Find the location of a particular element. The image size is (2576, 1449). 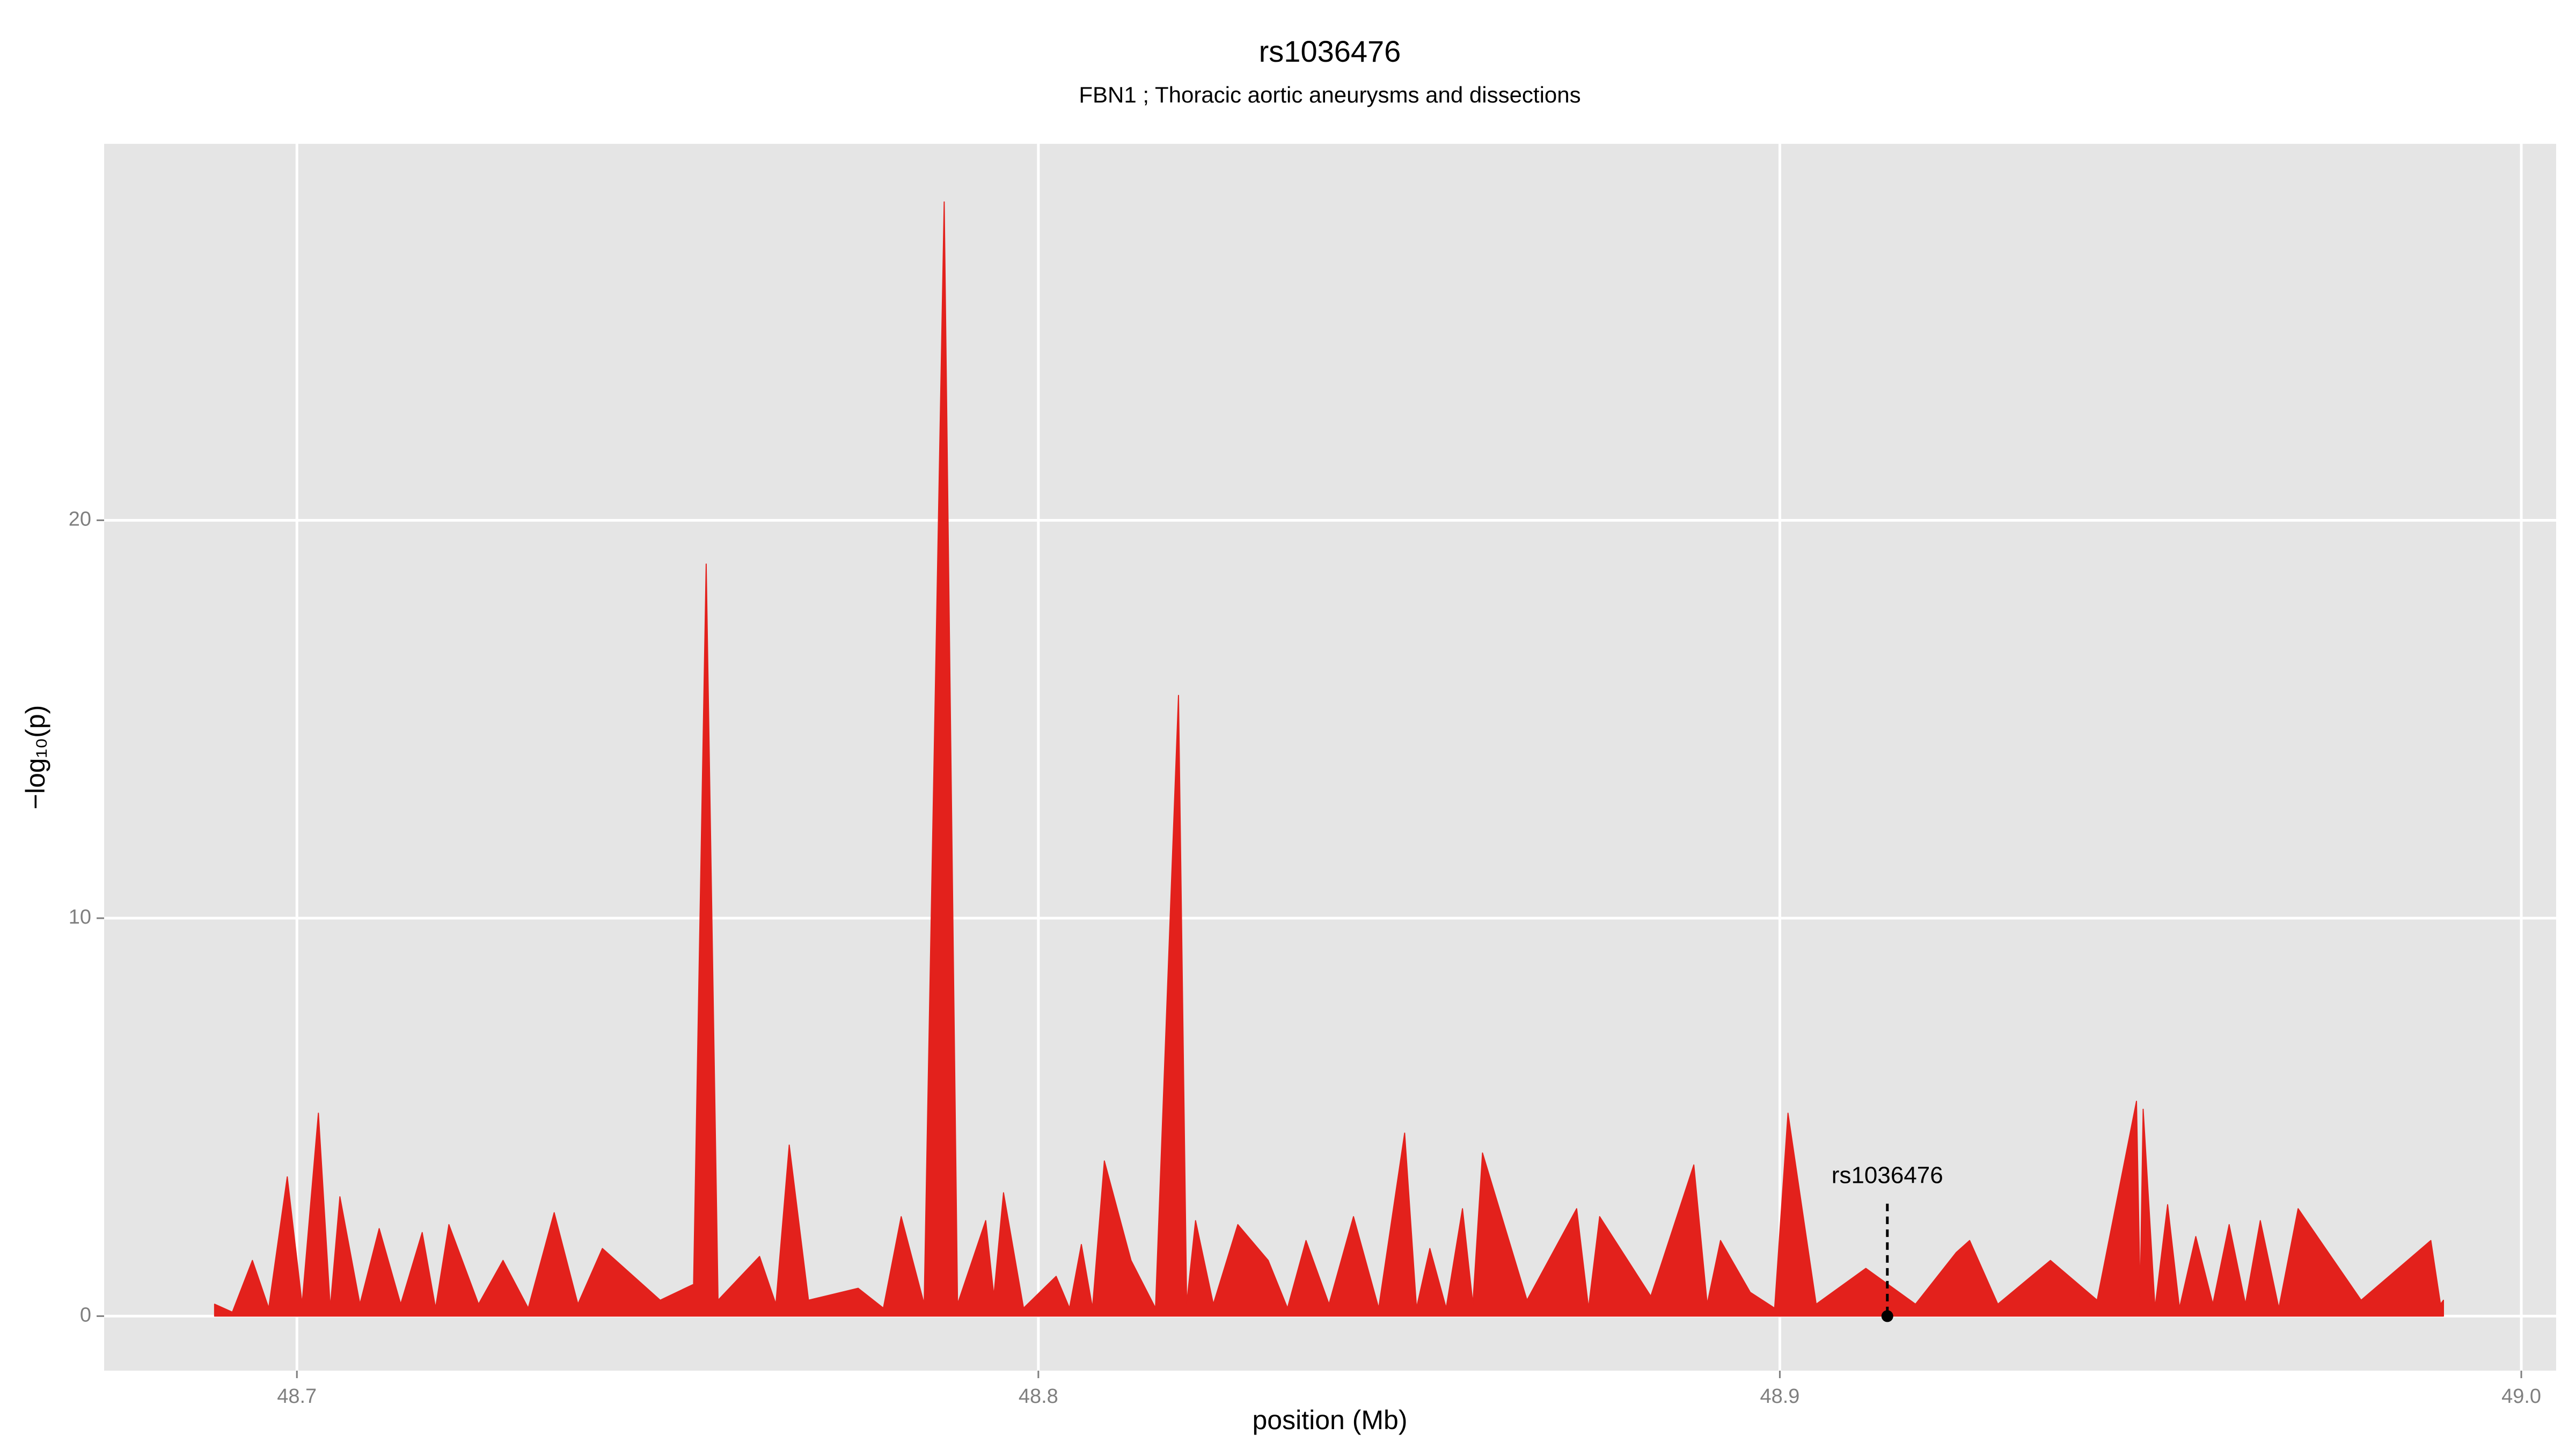

y-tick-label: 0 is located at coordinates (85, 1315).